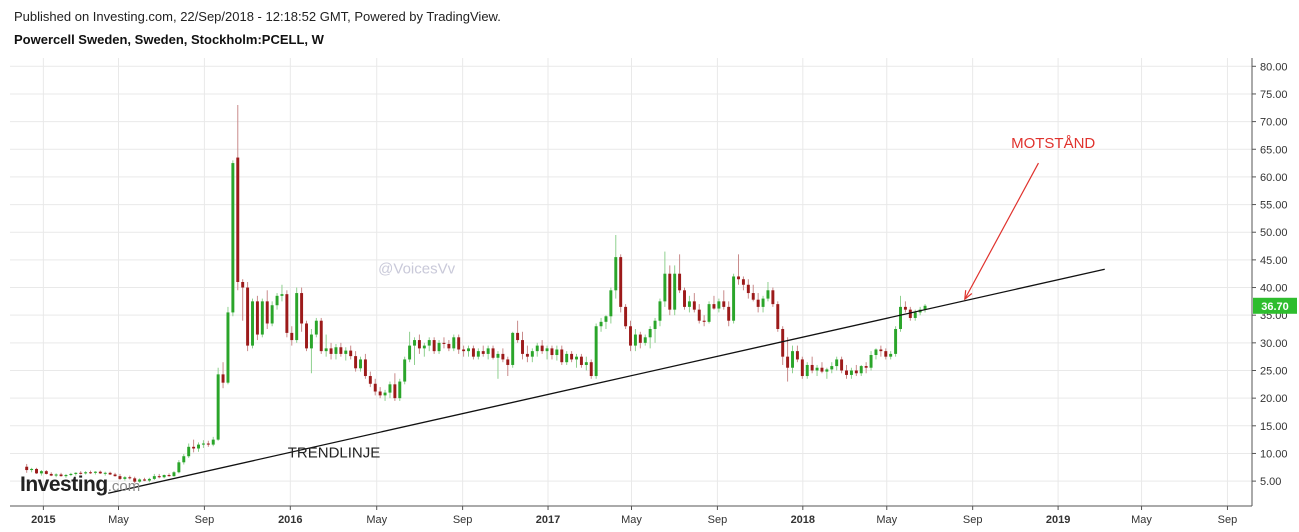 This screenshot has height=532, width=1299. Describe the element at coordinates (1275, 305) in the screenshot. I see `last-price-badge` at that location.